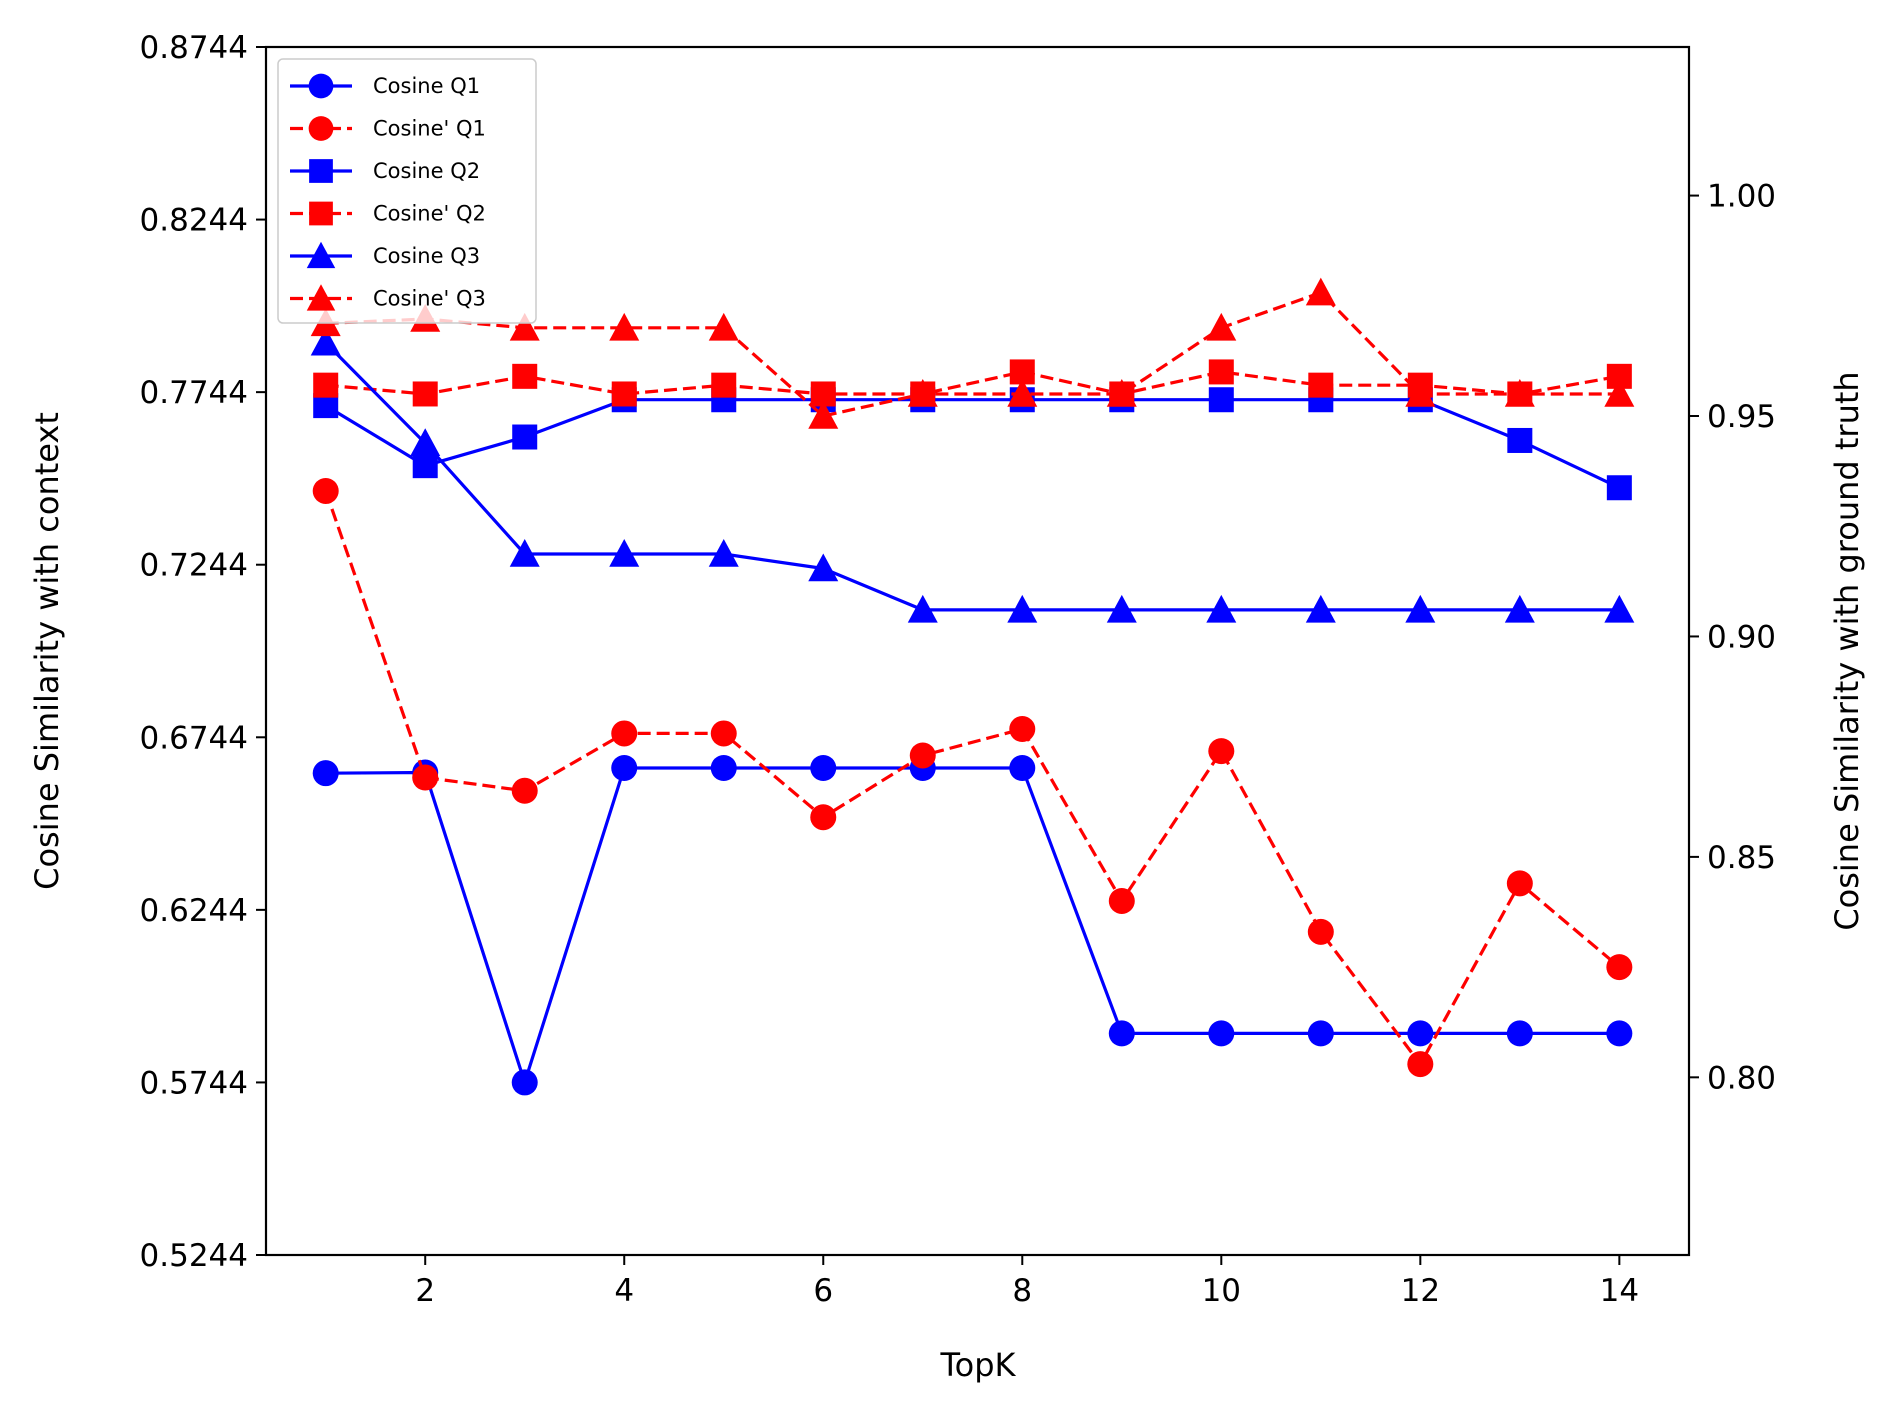 The height and width of the screenshot is (1410, 1891). I want to click on x-axis: 2 4 6 8 10 12 14, so click(1027, 1282).